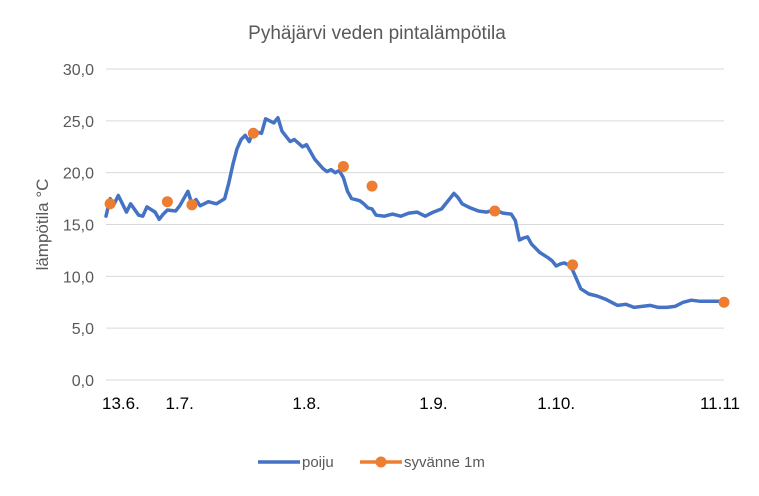  I want to click on legend-label-syvanne: syvänne 1m, so click(444, 462).